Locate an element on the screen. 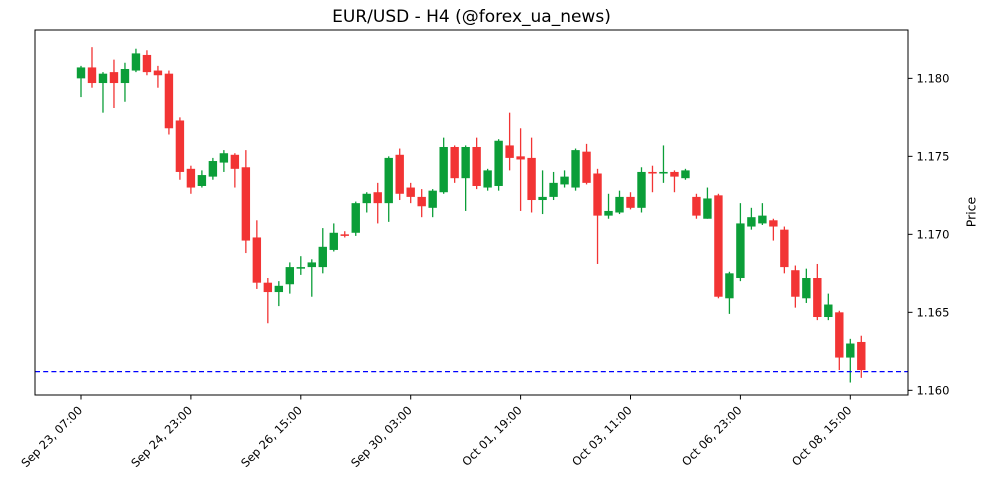  x-tick-label: Sep 26, 15:00 is located at coordinates (271, 436).